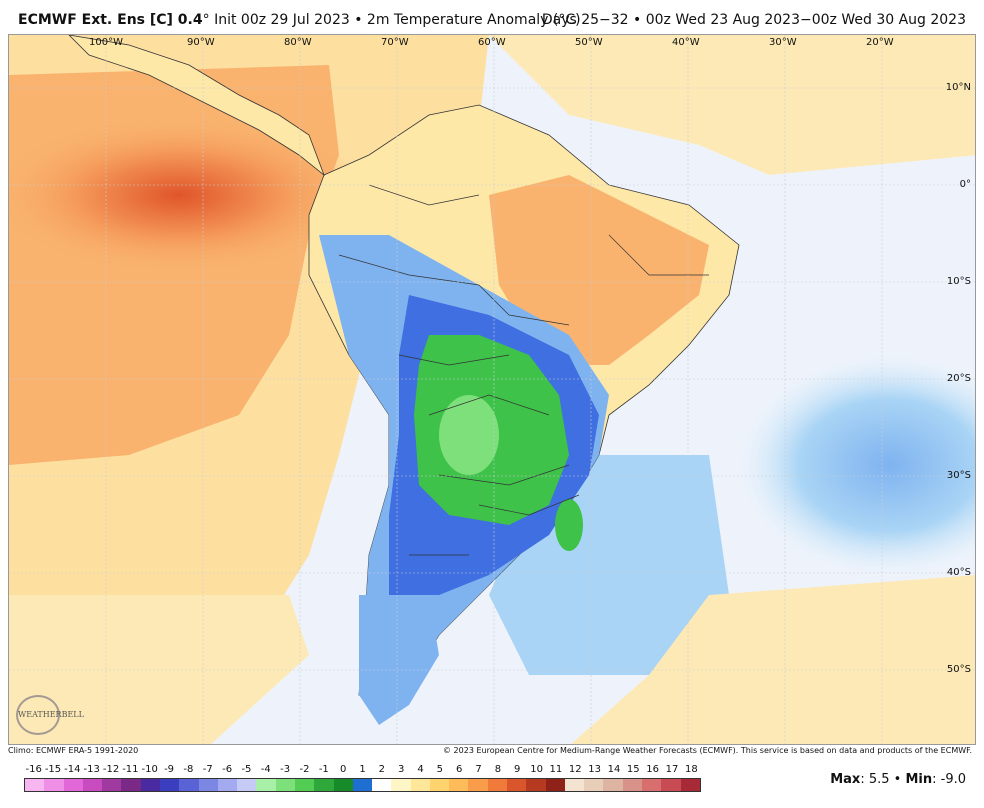  I want to click on scale-tick-label: -1, so click(323, 769).